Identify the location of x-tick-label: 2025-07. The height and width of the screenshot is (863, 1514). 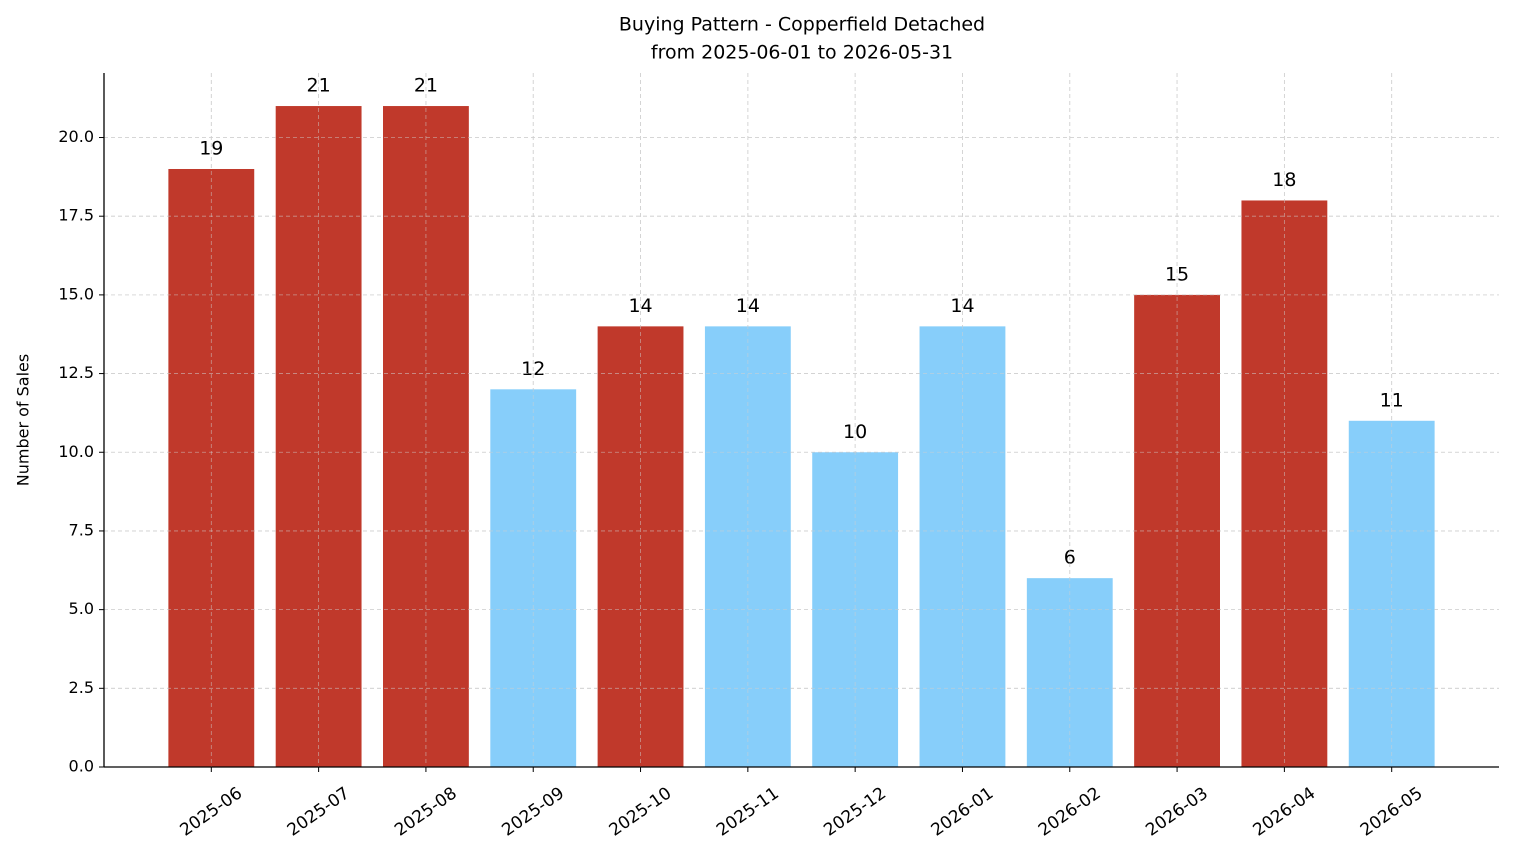
(319, 811).